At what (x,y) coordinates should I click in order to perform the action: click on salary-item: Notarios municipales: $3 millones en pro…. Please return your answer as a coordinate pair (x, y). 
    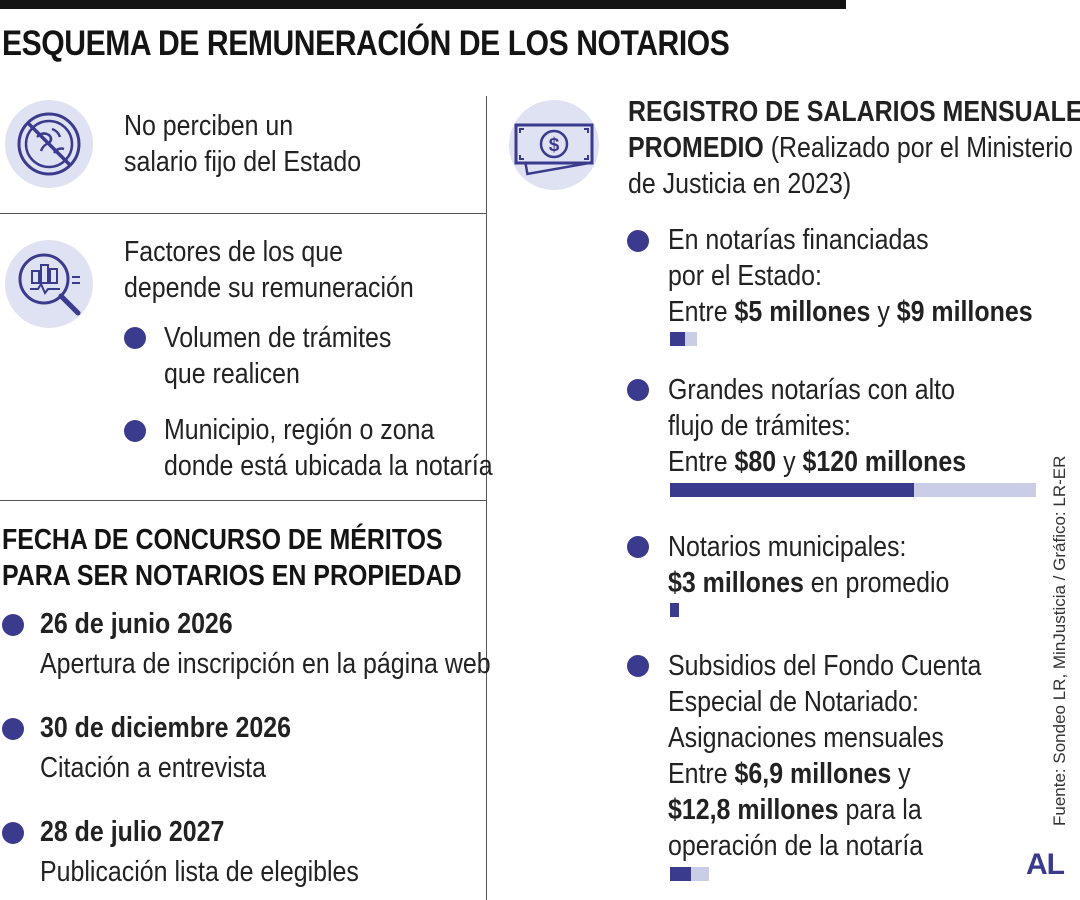
    Looking at the image, I should click on (809, 565).